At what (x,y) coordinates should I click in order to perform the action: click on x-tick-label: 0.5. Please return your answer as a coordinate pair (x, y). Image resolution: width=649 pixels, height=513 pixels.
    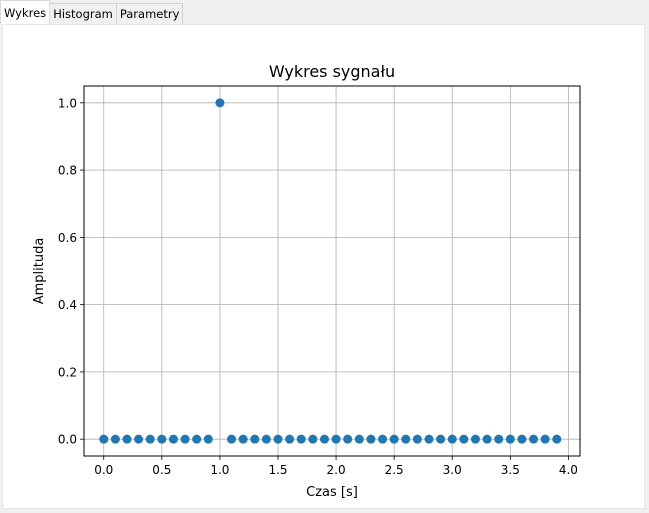
    Looking at the image, I should click on (161, 470).